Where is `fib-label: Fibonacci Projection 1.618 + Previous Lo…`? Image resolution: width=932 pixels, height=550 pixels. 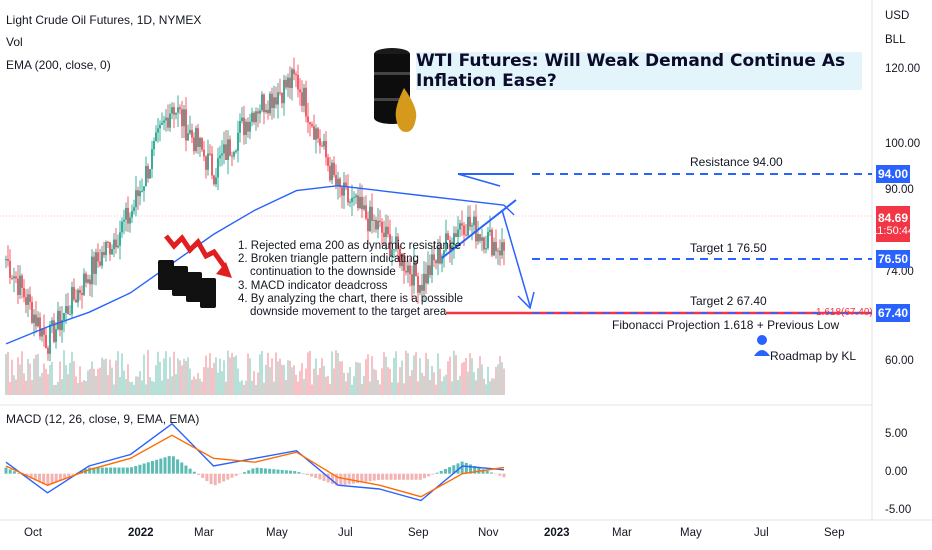
fib-label: Fibonacci Projection 1.618 + Previous Lo… is located at coordinates (726, 325).